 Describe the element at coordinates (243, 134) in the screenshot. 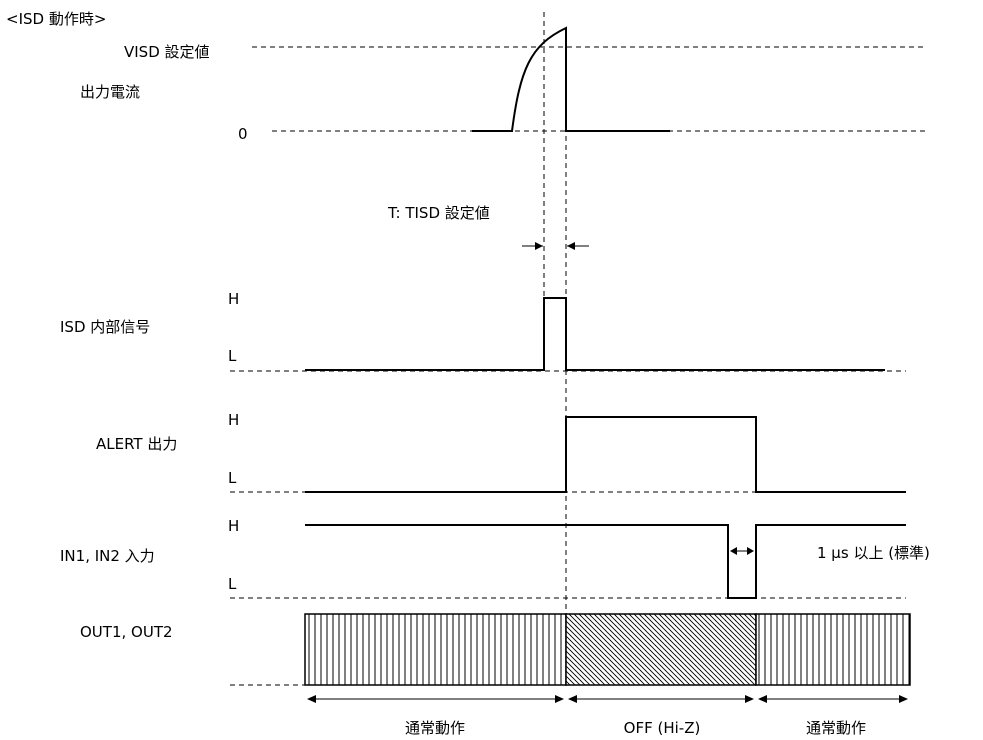

I see `zero-label: 0` at that location.